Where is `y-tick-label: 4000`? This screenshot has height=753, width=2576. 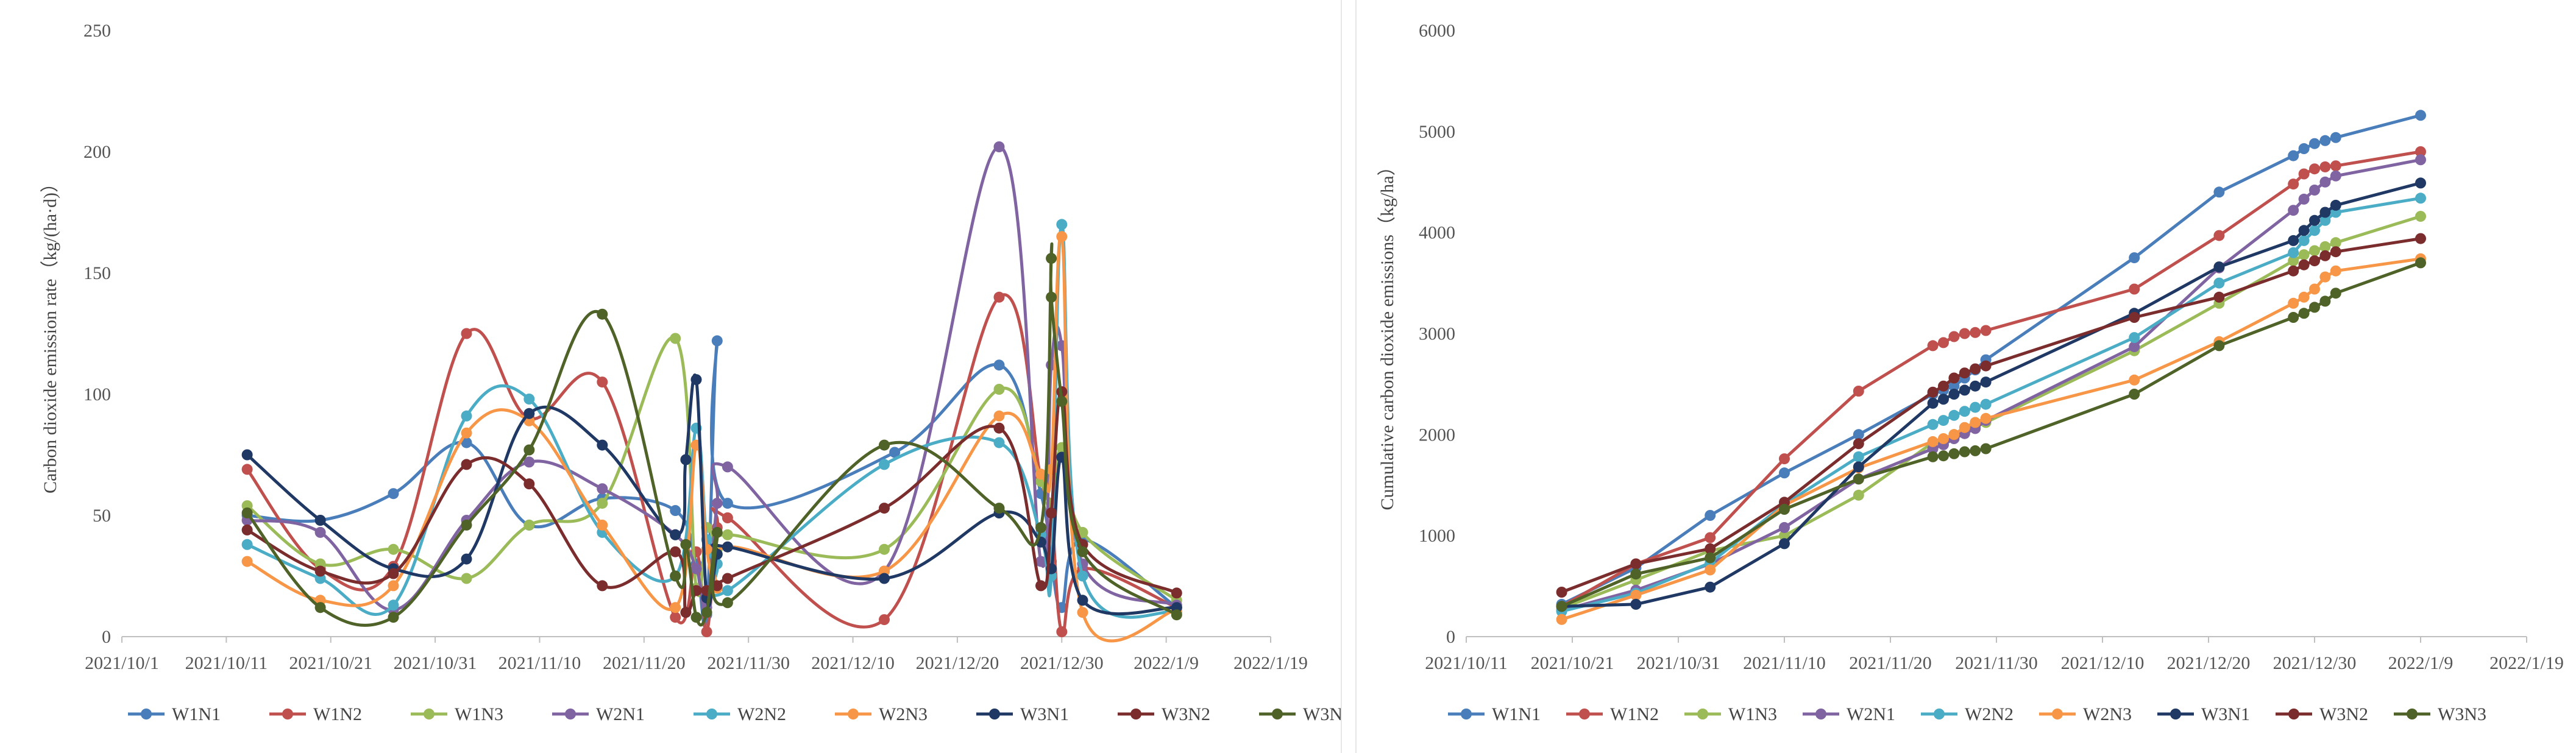
y-tick-label: 4000 is located at coordinates (1437, 233).